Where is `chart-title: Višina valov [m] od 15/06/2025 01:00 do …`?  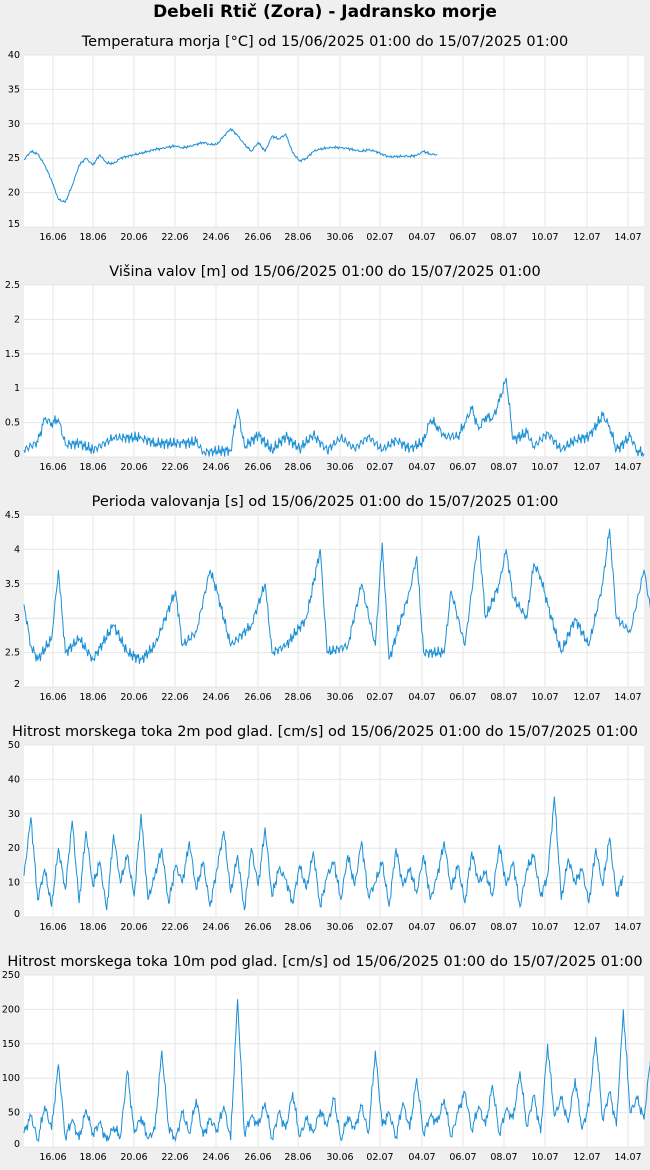 chart-title: Višina valov [m] od 15/06/2025 01:00 do … is located at coordinates (324, 272).